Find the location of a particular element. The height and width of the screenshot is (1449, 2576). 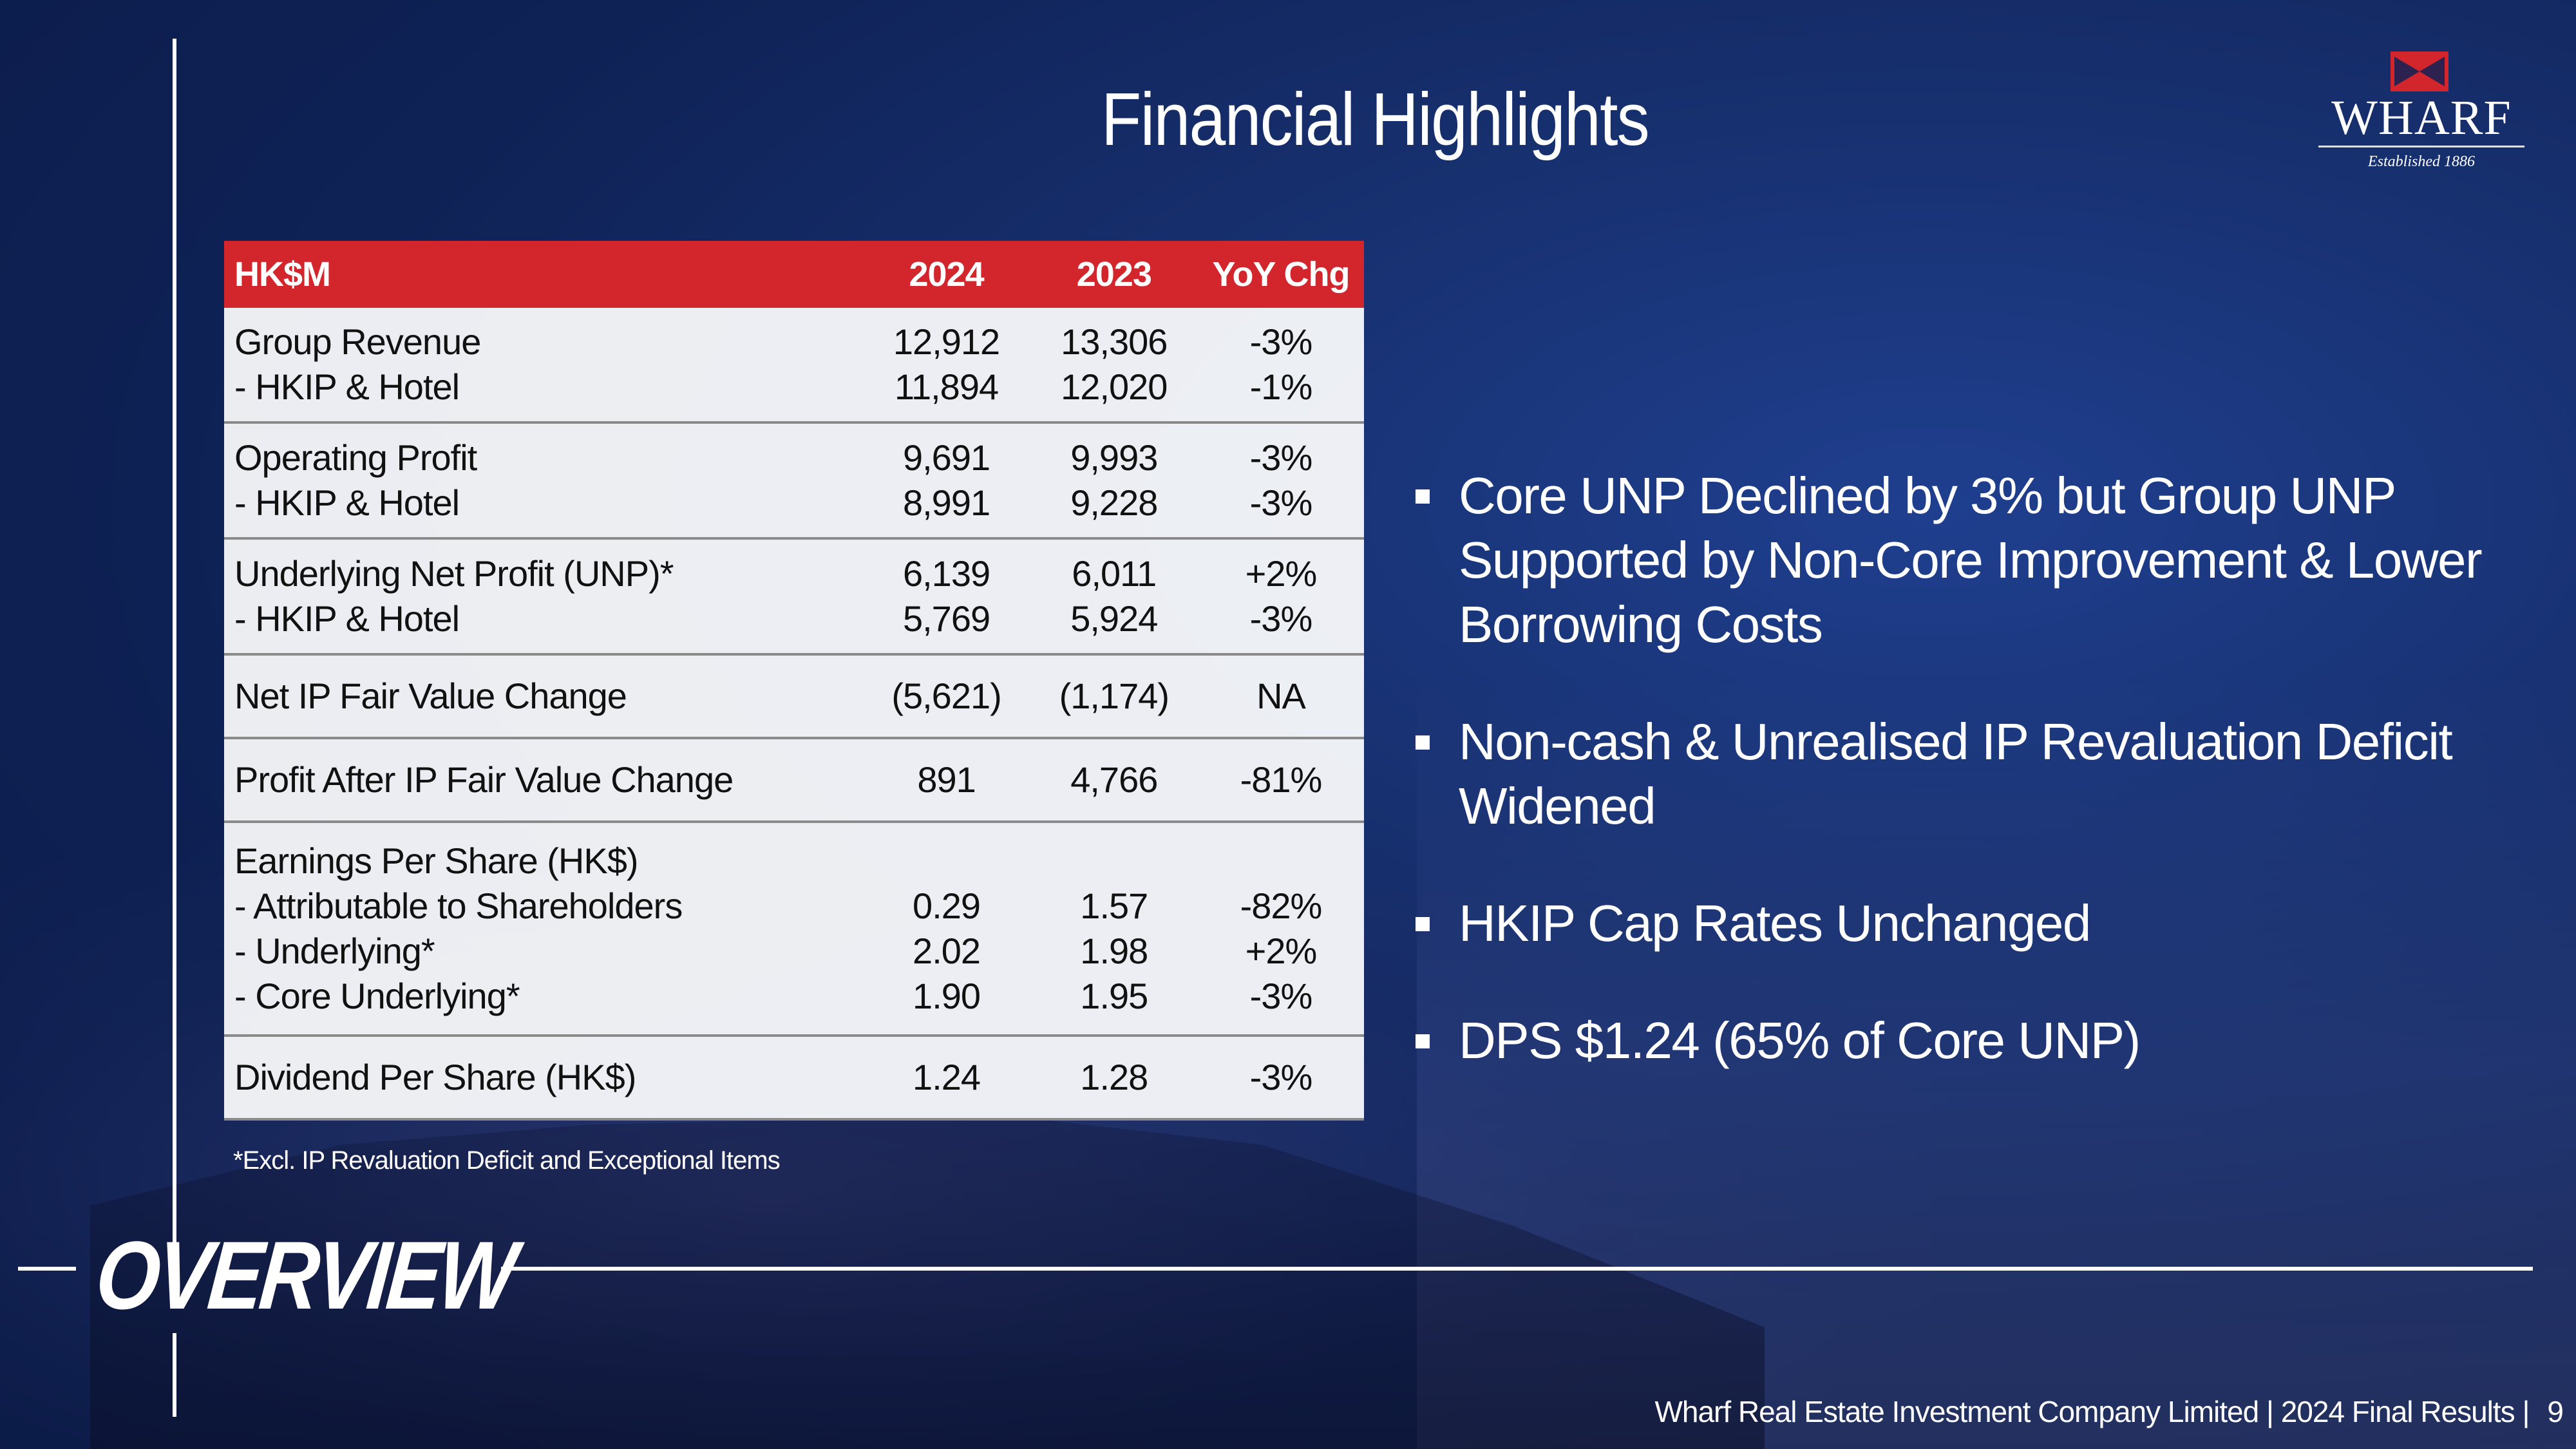

row-label: Dividend Per Share (HK$) is located at coordinates (435, 1077).